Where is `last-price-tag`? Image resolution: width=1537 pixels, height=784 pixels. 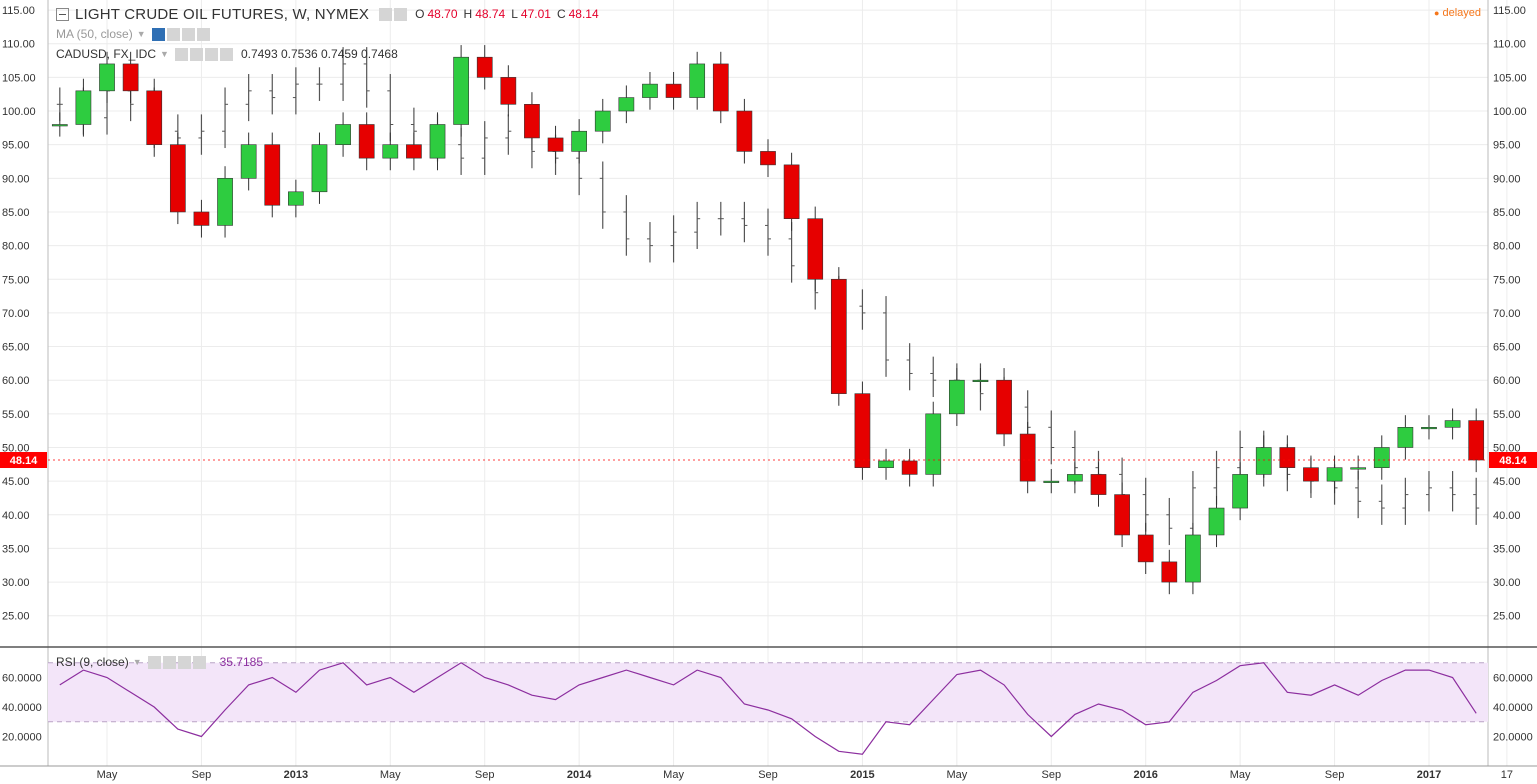 last-price-tag is located at coordinates (1513, 460).